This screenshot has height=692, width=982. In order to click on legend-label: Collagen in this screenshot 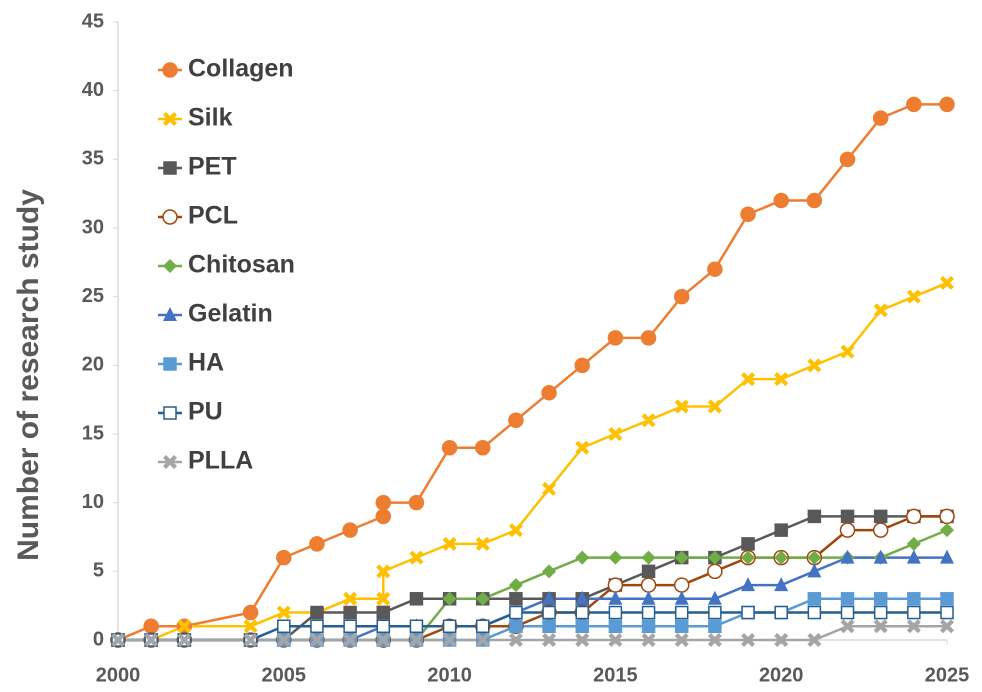, I will do `click(241, 69)`.